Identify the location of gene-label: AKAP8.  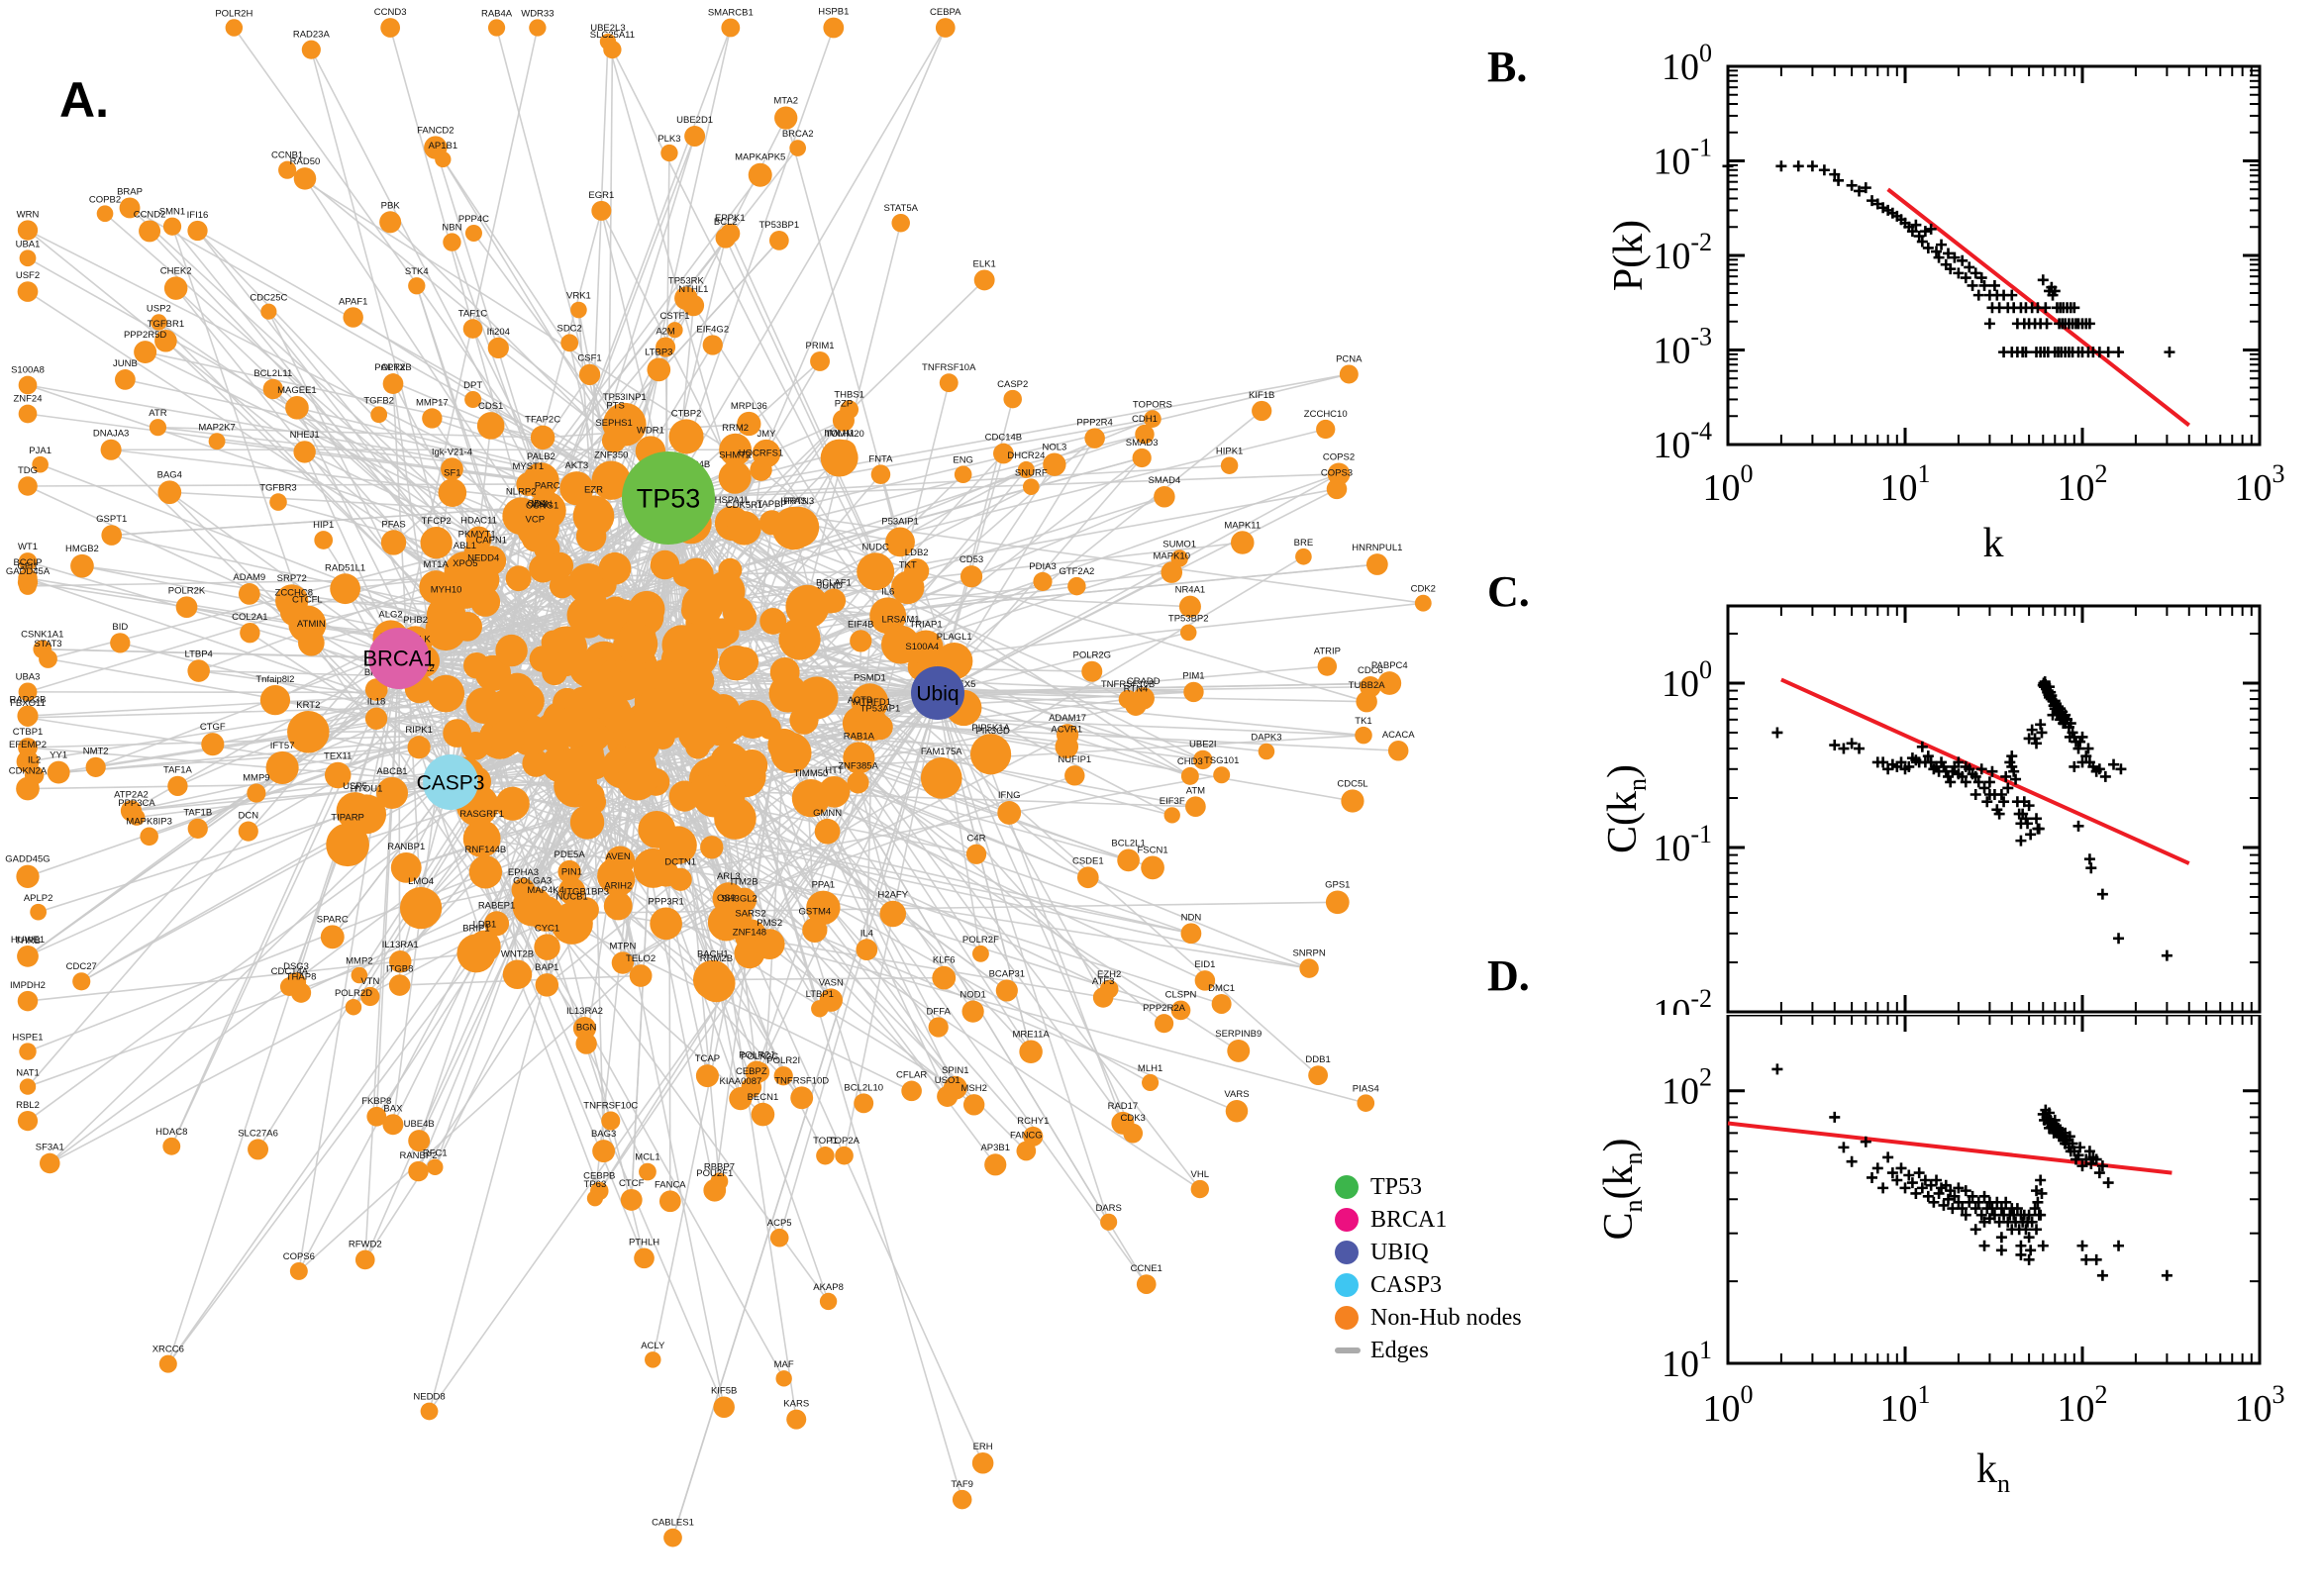
(829, 1287).